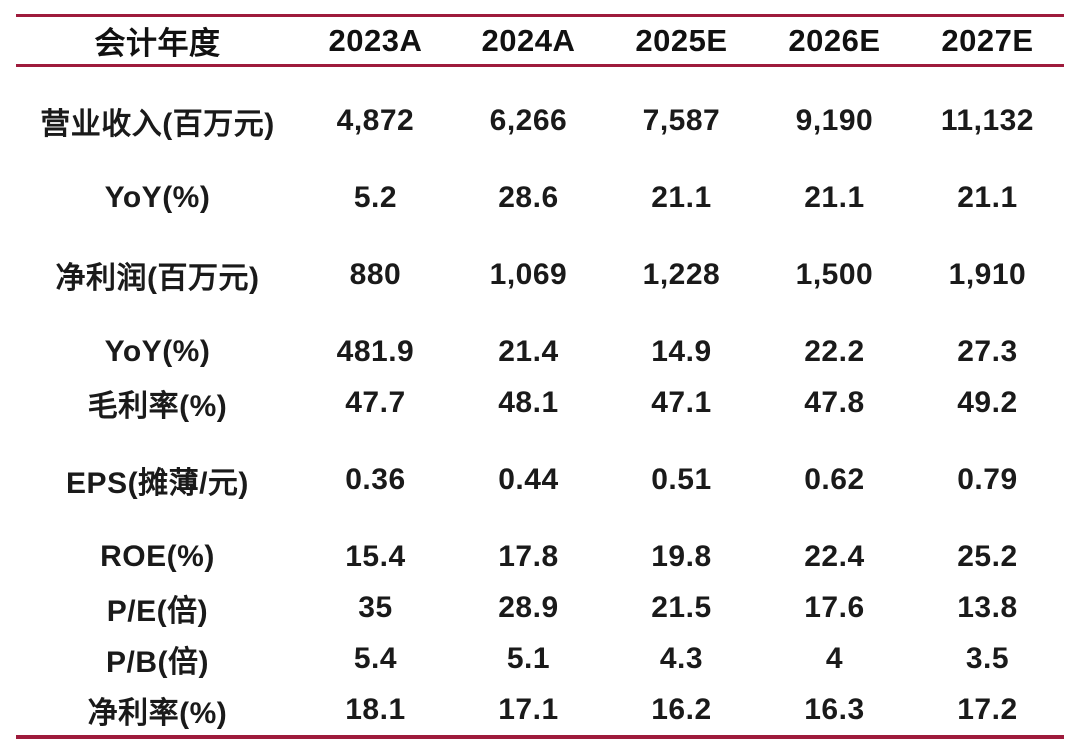 The width and height of the screenshot is (1080, 751). Describe the element at coordinates (375, 120) in the screenshot. I see `cell-value: 4,872` at that location.